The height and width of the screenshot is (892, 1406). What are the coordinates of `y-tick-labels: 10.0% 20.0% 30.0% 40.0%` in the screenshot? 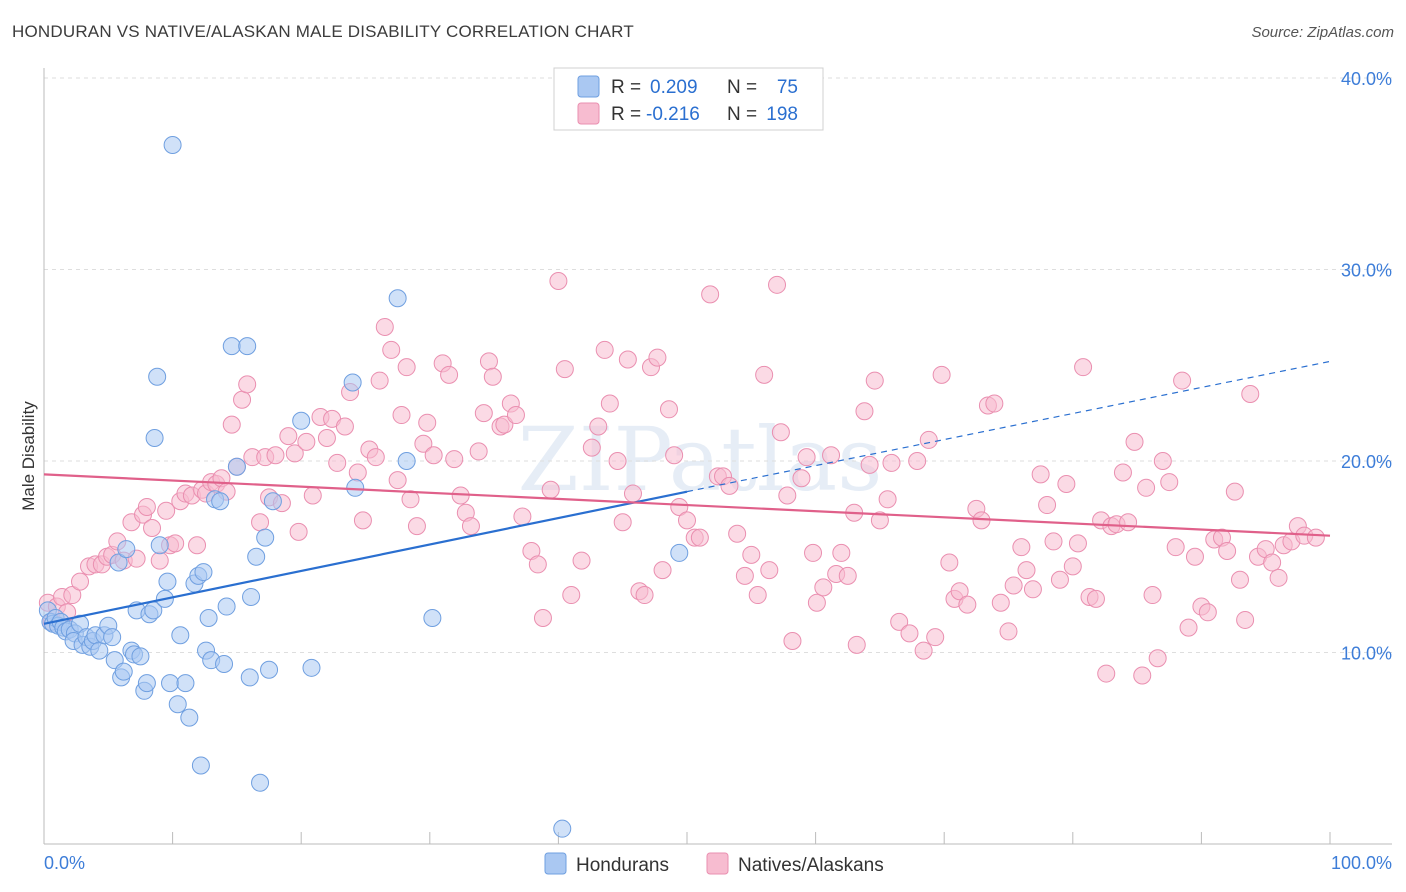 It's located at (1366, 366).